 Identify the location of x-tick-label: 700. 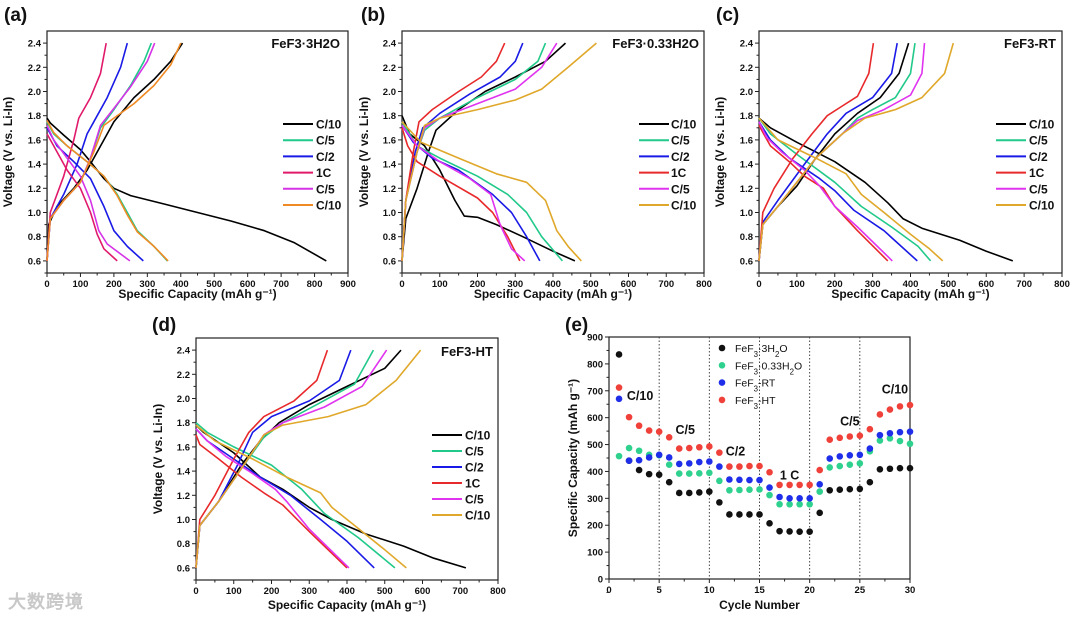
(666, 284).